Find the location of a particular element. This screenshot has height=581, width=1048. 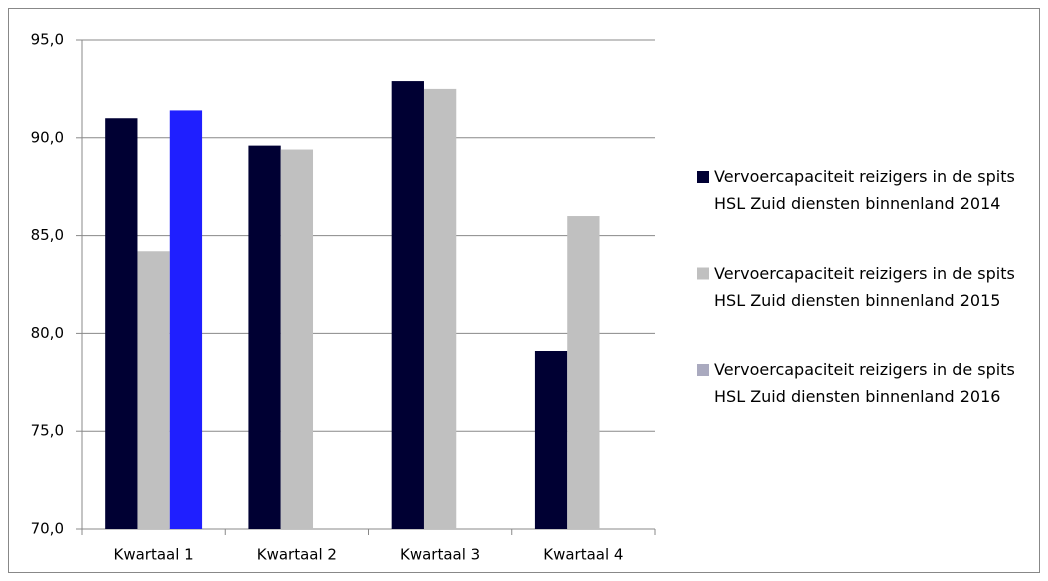

y-tick-label: 85,0 is located at coordinates (47, 235).